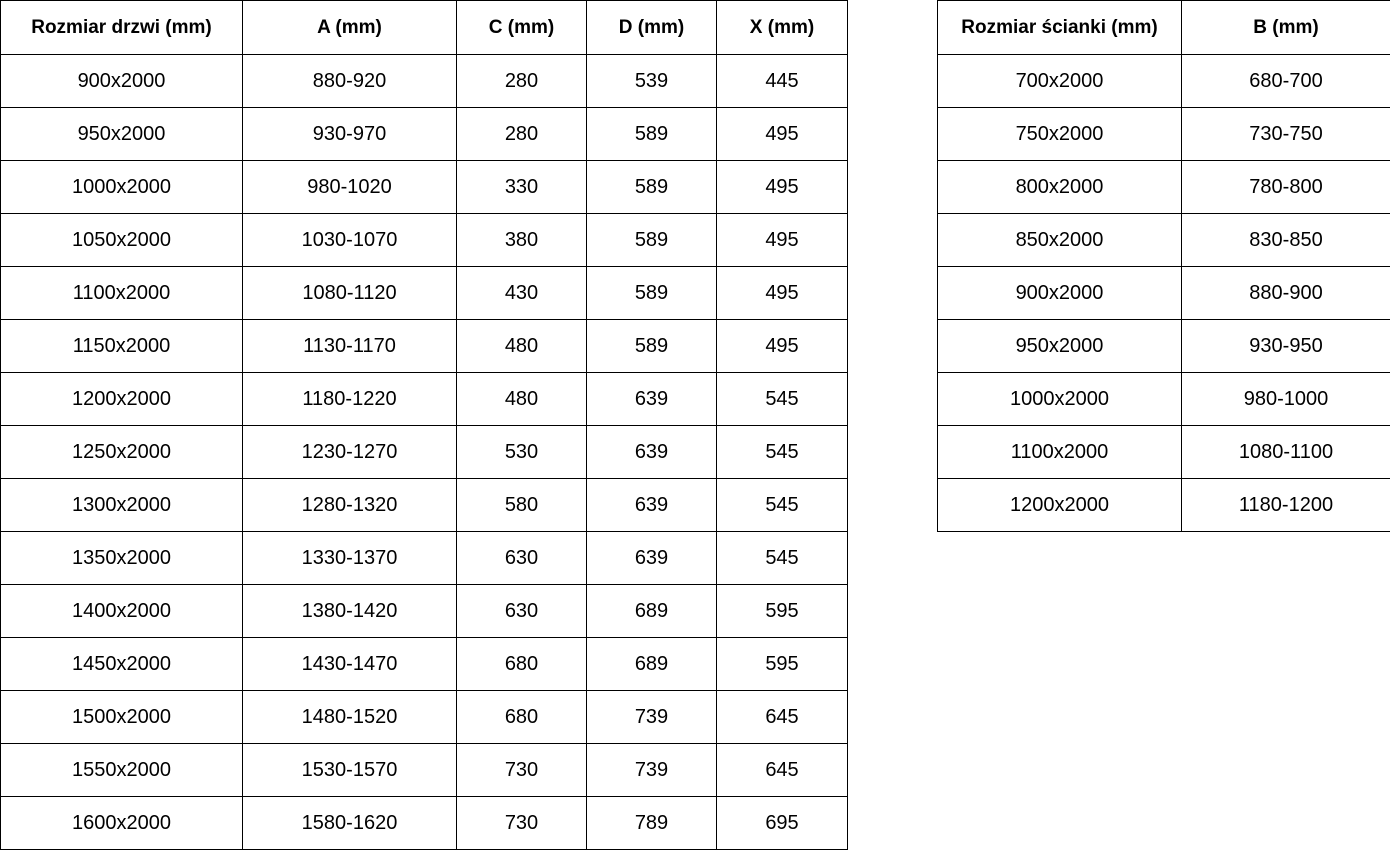  What do you see at coordinates (121, 717) in the screenshot?
I see `table-cell: 1500x2000` at bounding box center [121, 717].